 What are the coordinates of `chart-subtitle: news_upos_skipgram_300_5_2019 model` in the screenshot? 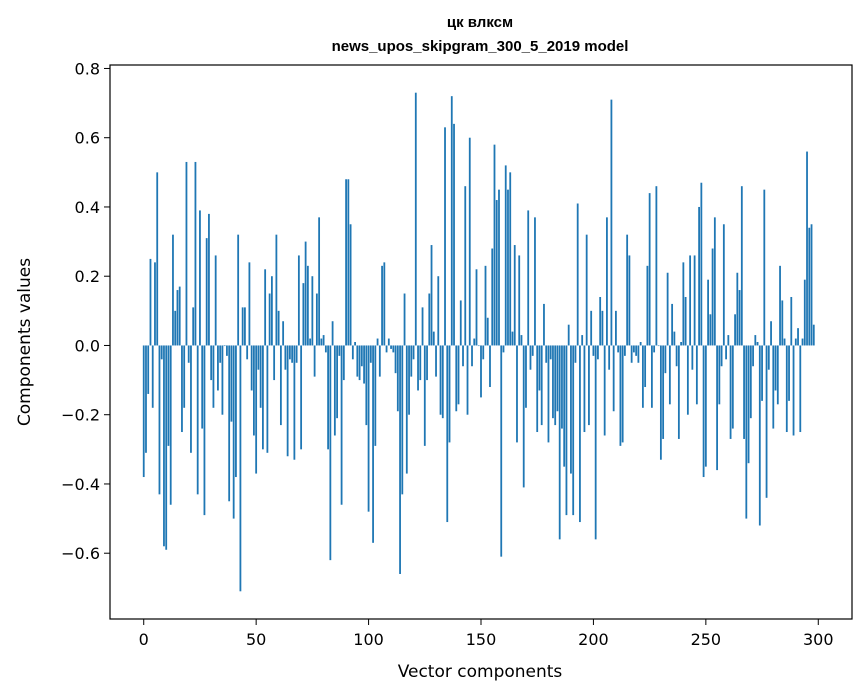 It's located at (480, 46).